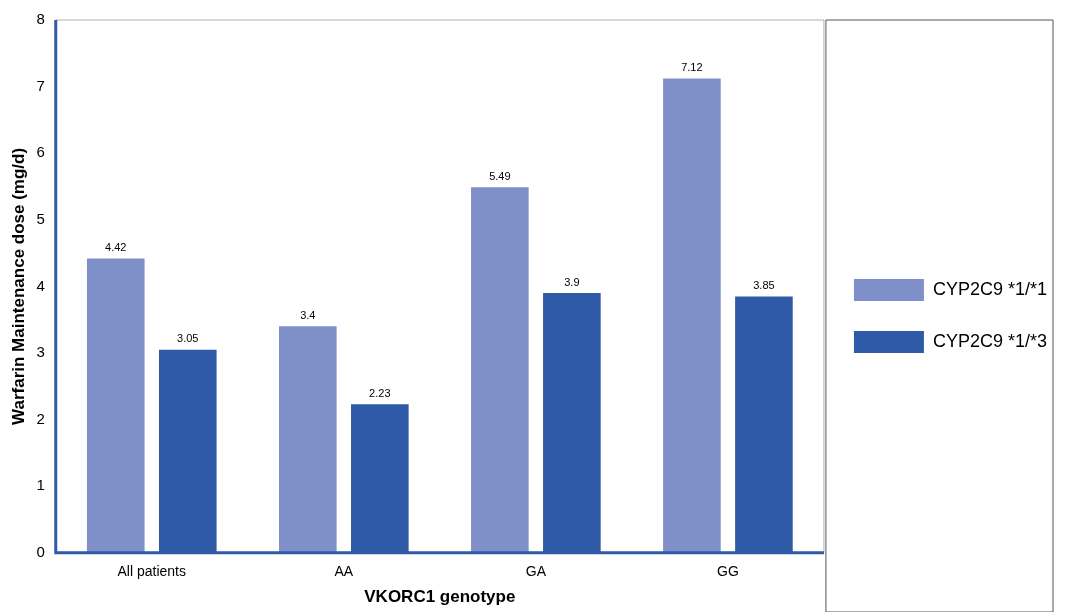  What do you see at coordinates (152, 571) in the screenshot?
I see `x-tick-label: All patients` at bounding box center [152, 571].